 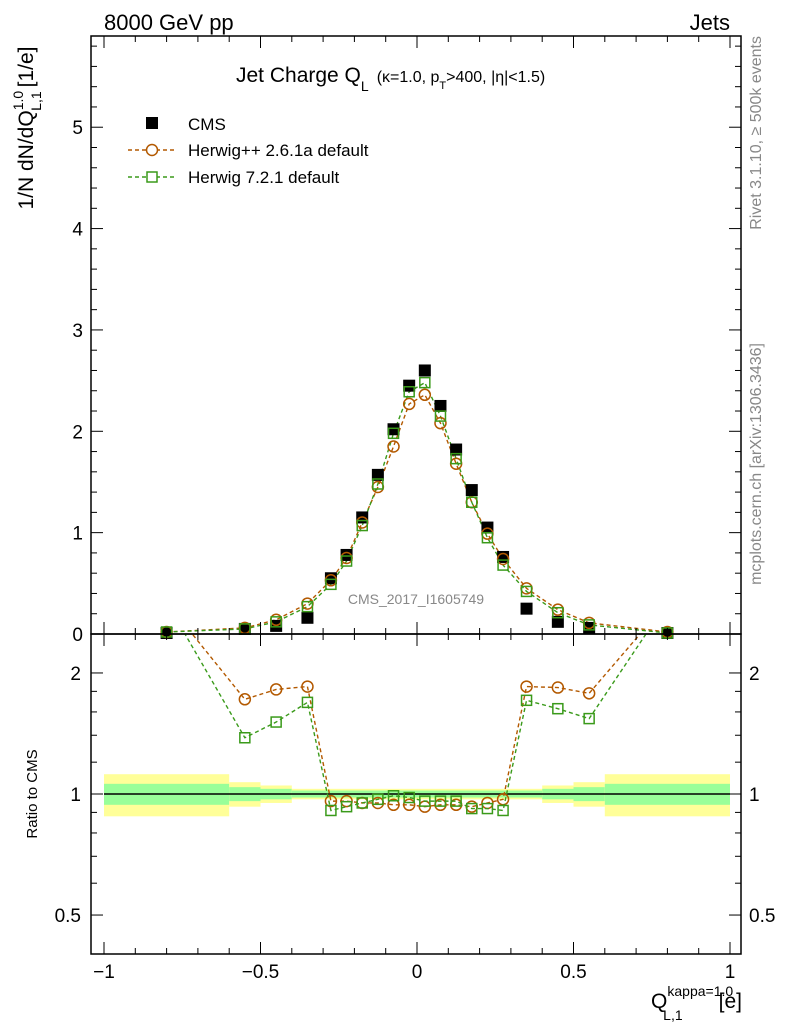 I want to click on ratio-ytick-label: 2, so click(x=75, y=674).